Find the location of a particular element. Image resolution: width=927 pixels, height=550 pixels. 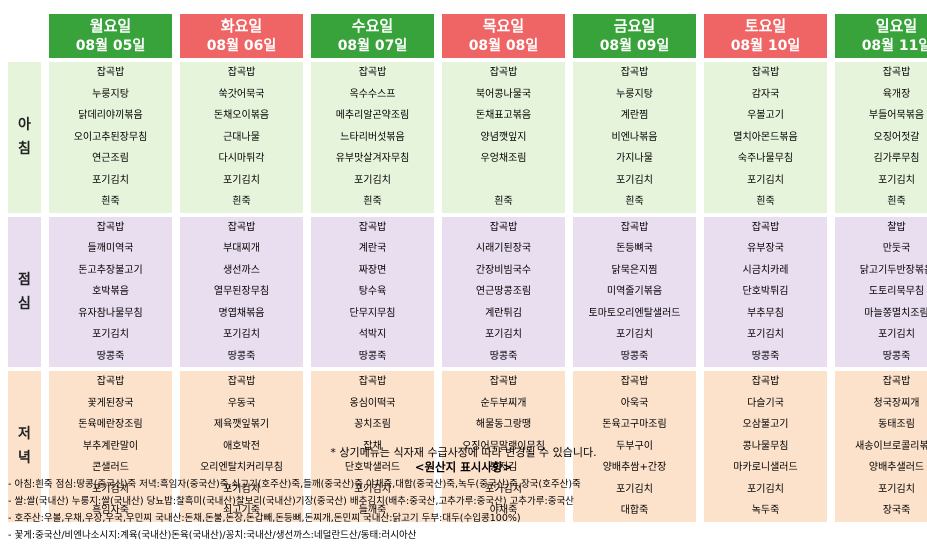

menu-item: 돈고추장불고기 is located at coordinates (110, 270).